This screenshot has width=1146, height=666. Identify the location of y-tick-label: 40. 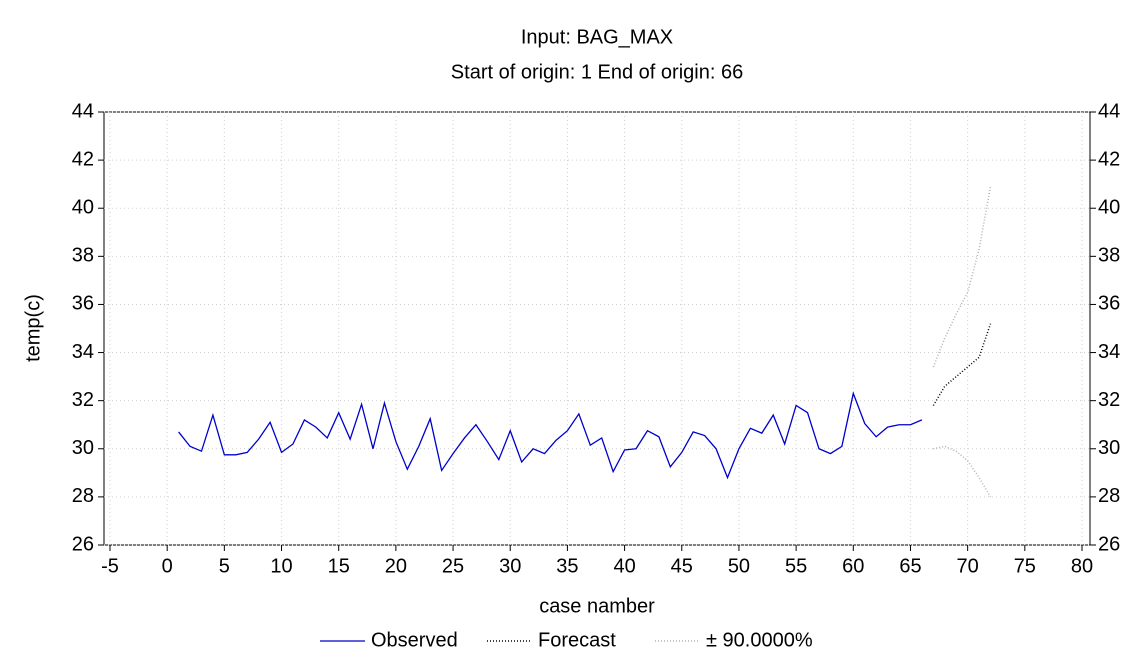
(83, 208).